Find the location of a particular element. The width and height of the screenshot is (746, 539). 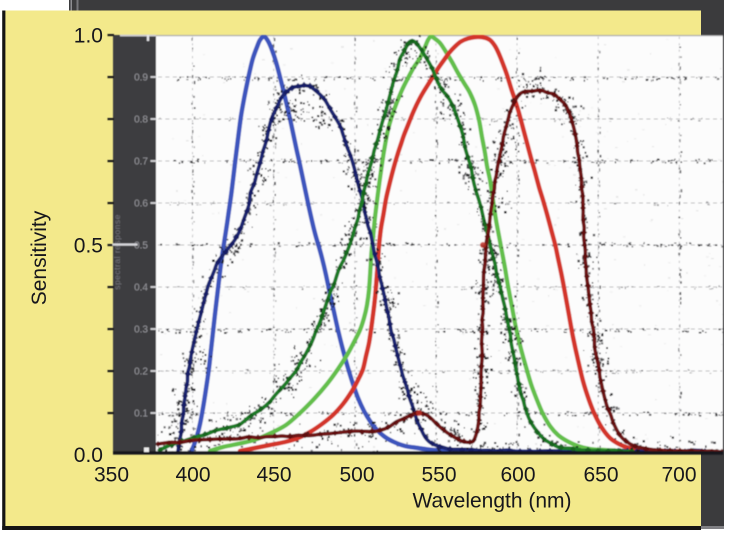

svg-text: 0.9 is located at coordinates (141, 78).